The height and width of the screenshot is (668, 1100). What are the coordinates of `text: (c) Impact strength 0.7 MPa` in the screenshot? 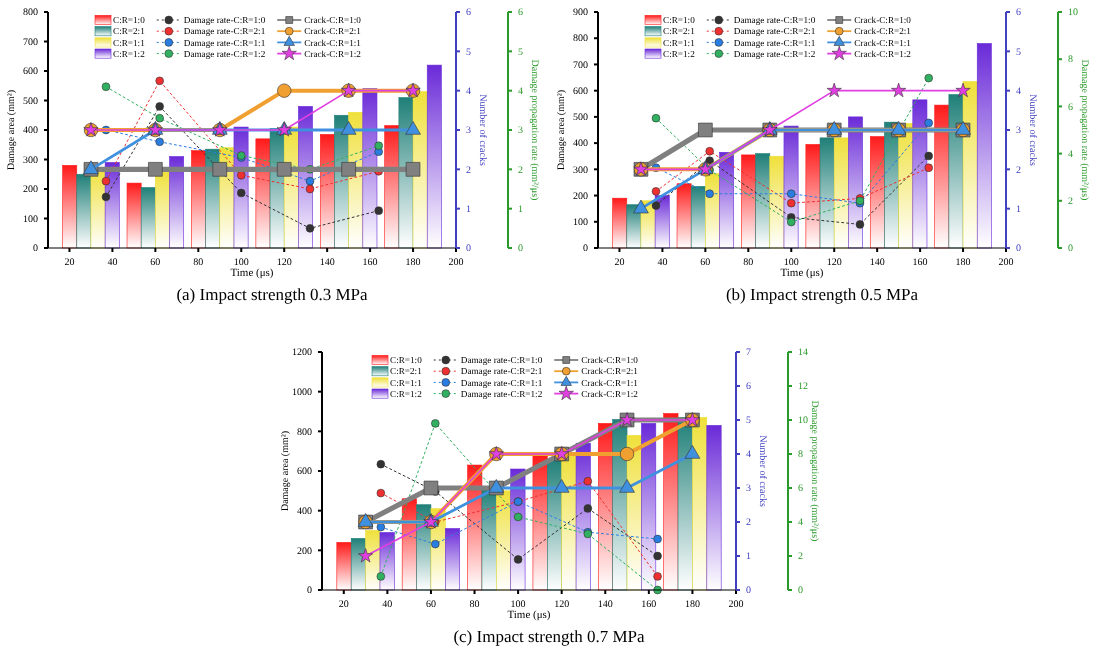 It's located at (549, 636).